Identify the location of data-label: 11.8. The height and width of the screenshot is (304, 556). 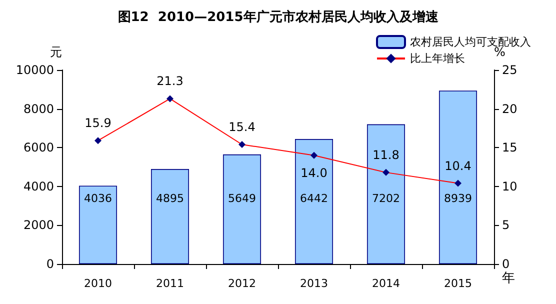
(386, 155).